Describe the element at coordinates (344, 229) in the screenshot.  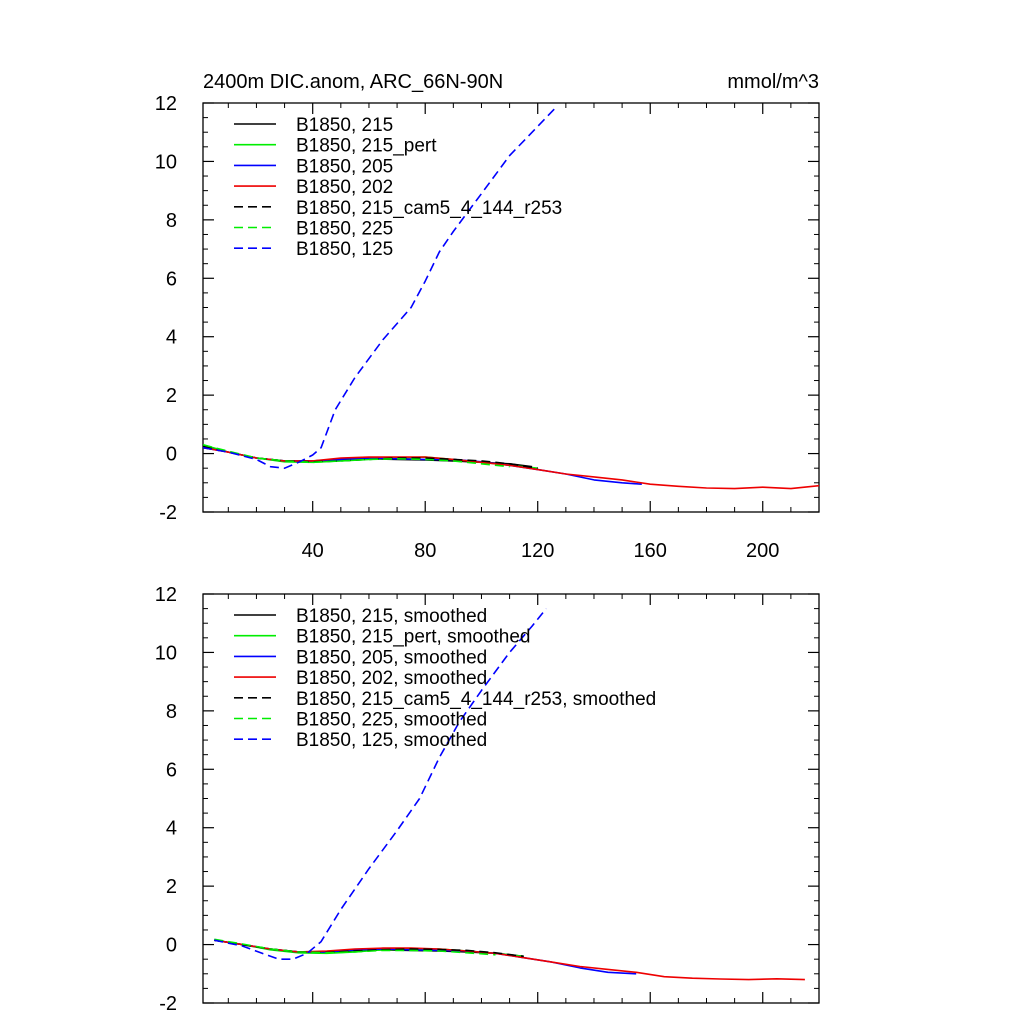
I see `legend-label: B1850, 225` at that location.